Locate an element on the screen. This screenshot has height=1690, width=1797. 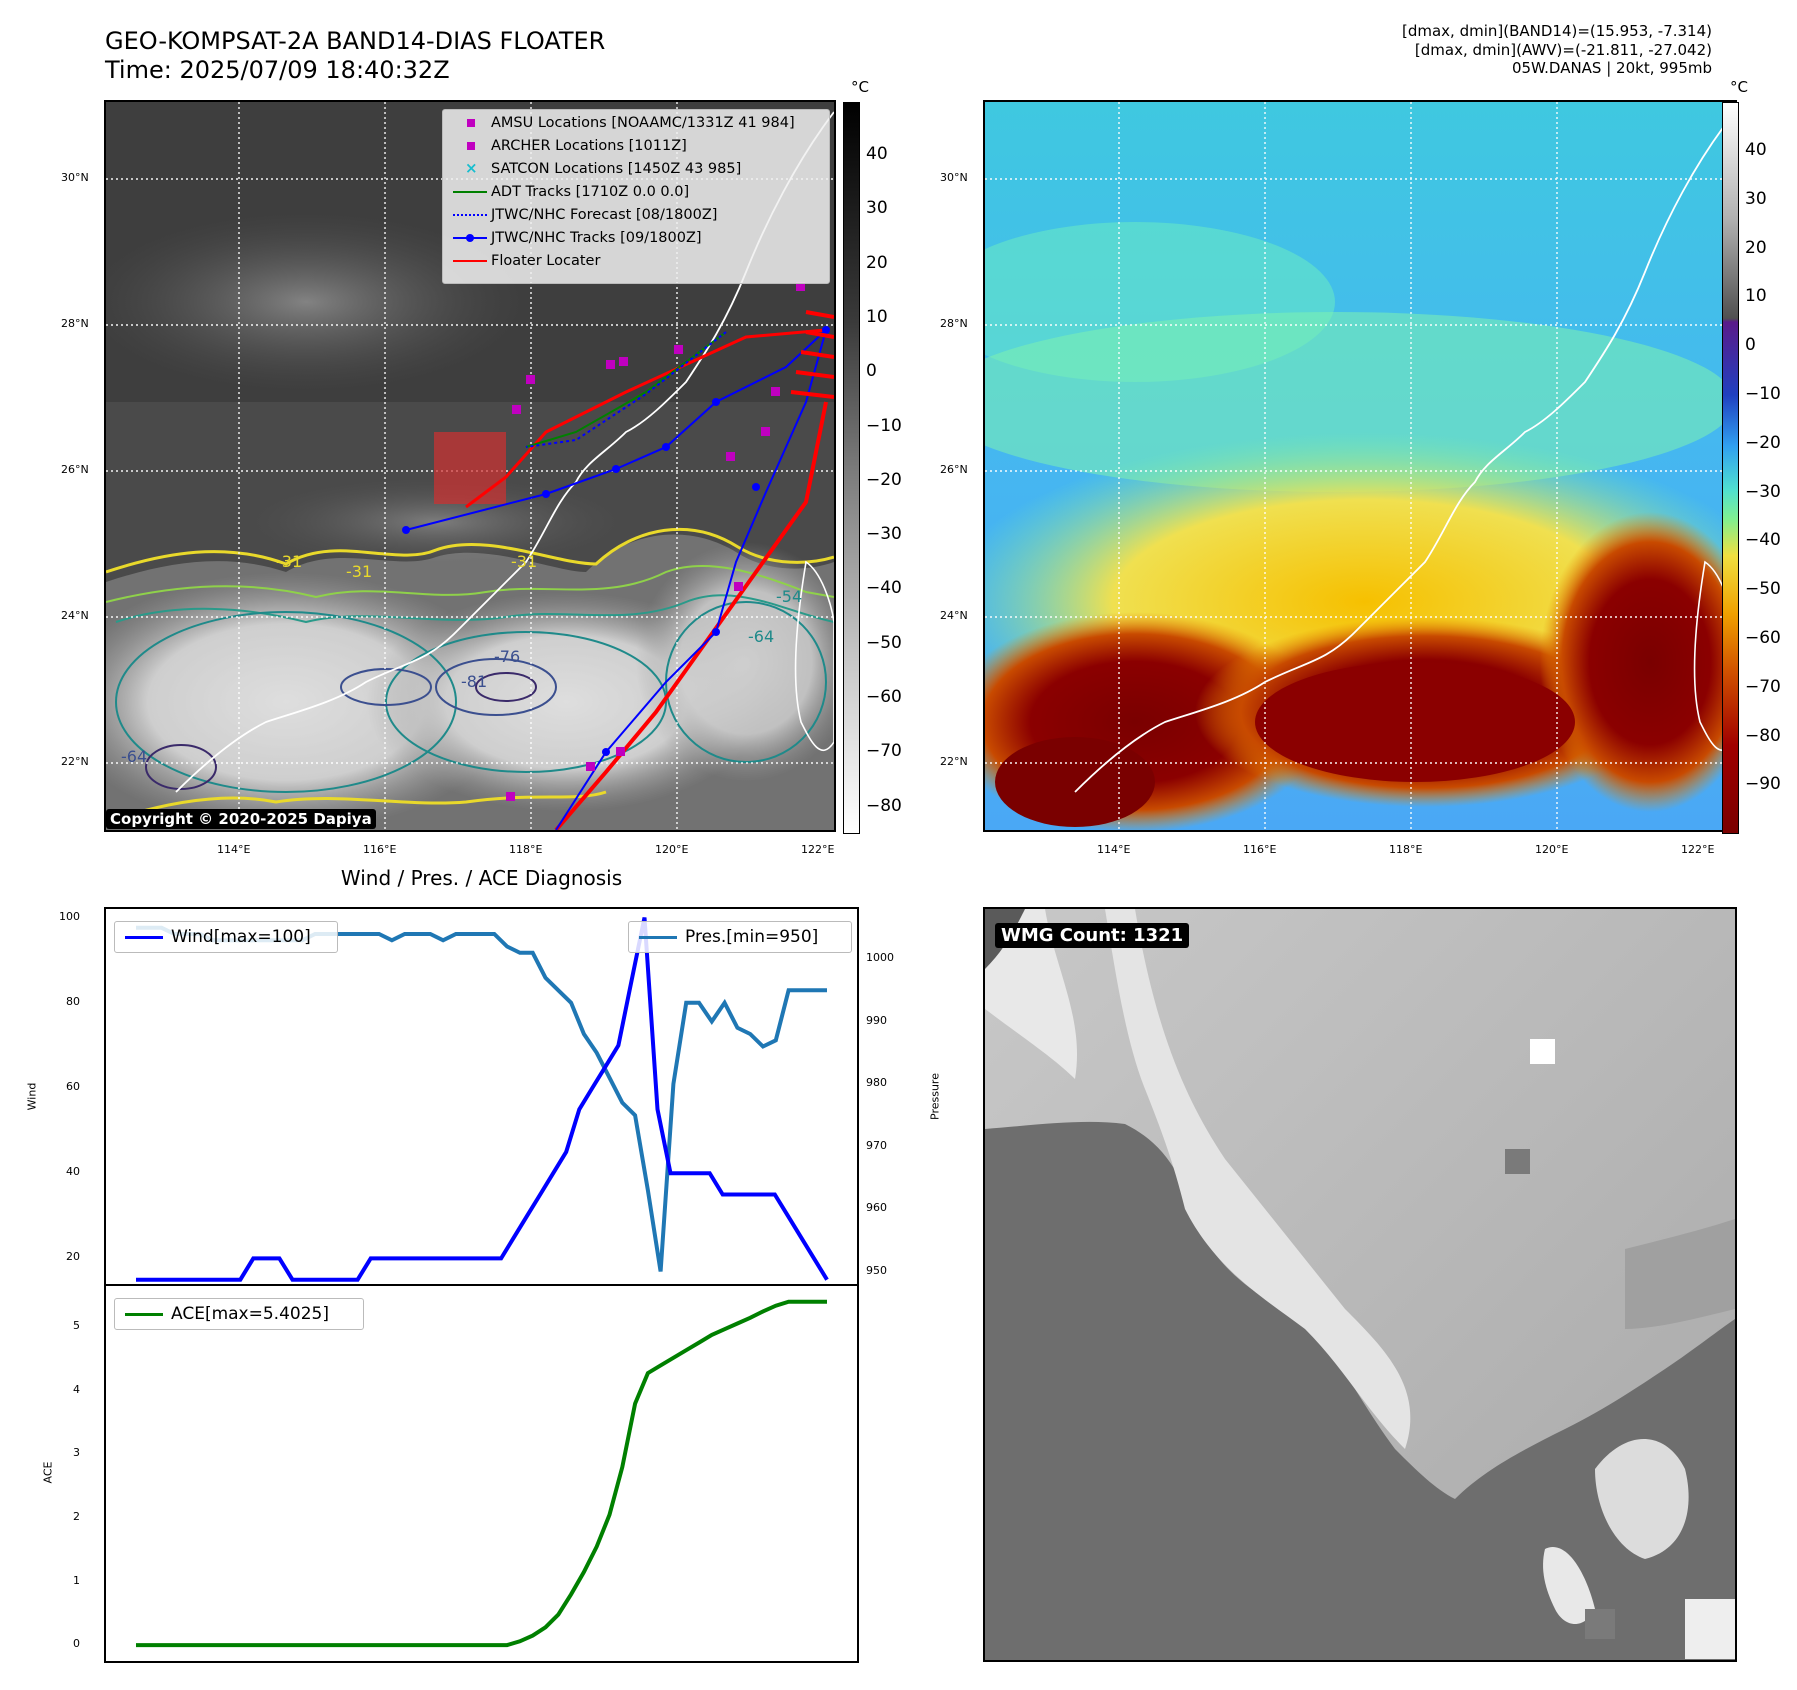
legend-item-archer: ARCHER Locations [1011Z] is located at coordinates (569, 146).